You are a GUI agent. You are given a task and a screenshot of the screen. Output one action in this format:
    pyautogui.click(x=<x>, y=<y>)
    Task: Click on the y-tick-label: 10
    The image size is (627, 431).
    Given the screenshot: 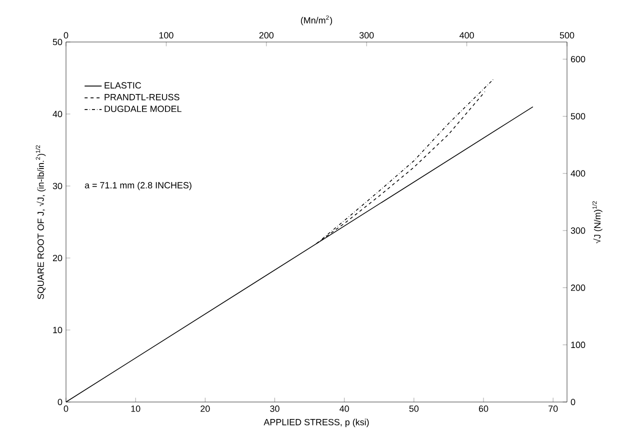 What is the action you would take?
    pyautogui.click(x=57, y=330)
    